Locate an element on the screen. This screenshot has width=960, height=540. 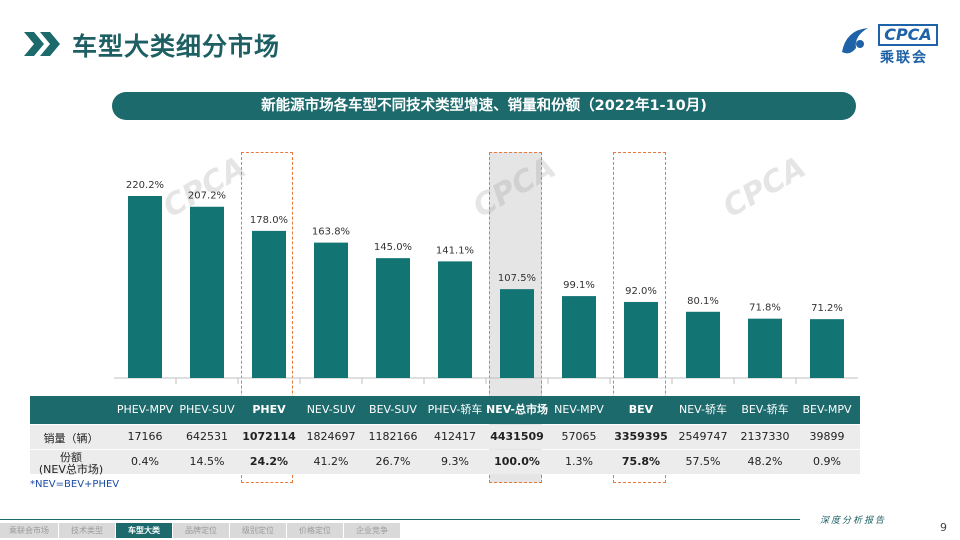
column-header: NEV-轿车 is located at coordinates (703, 409).